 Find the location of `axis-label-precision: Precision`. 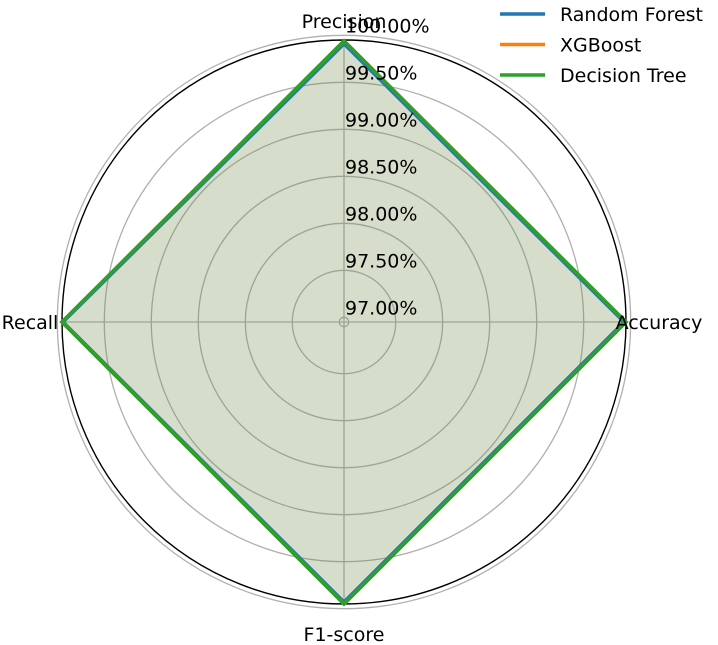

axis-label-precision: Precision is located at coordinates (344, 22).